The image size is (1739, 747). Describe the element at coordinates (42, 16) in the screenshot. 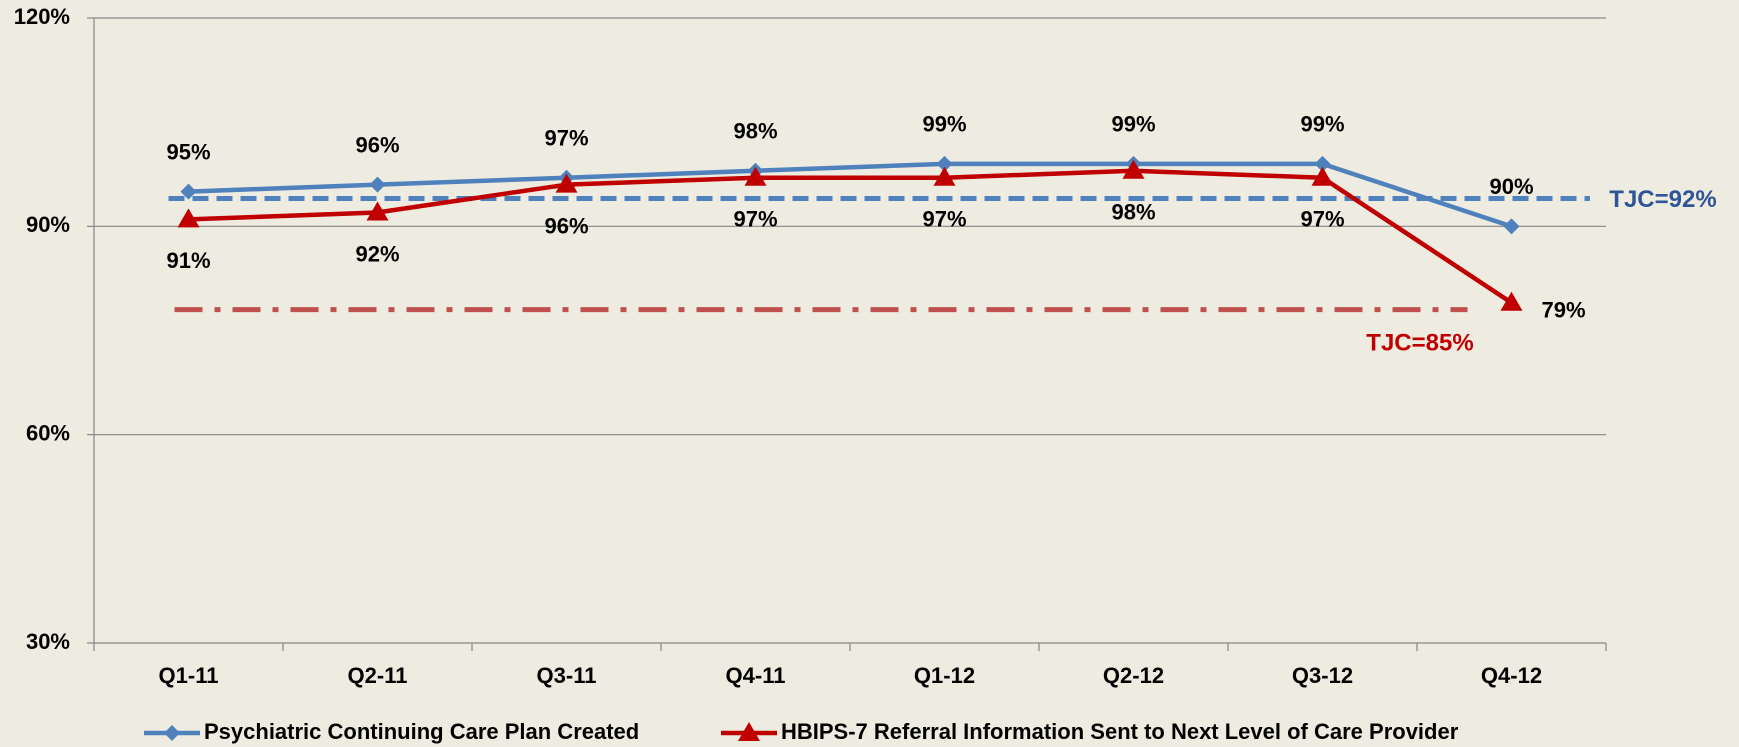

I see `y-tick-label: 120%` at that location.